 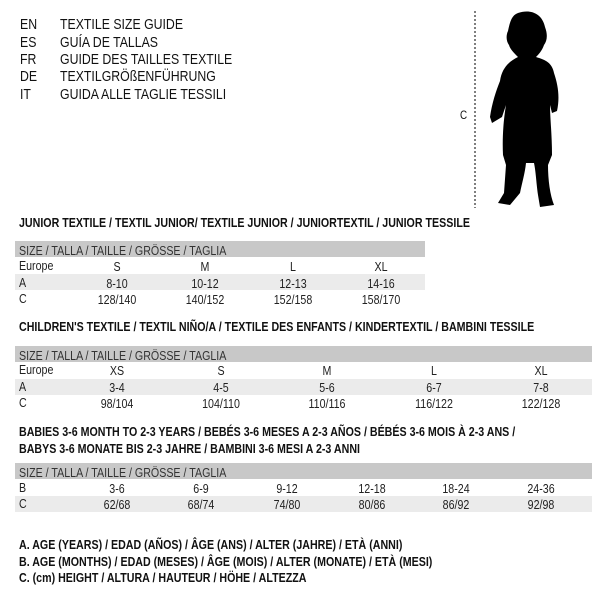 I want to click on lang-title: TEXTILE SIZE GUIDE, so click(x=122, y=24).